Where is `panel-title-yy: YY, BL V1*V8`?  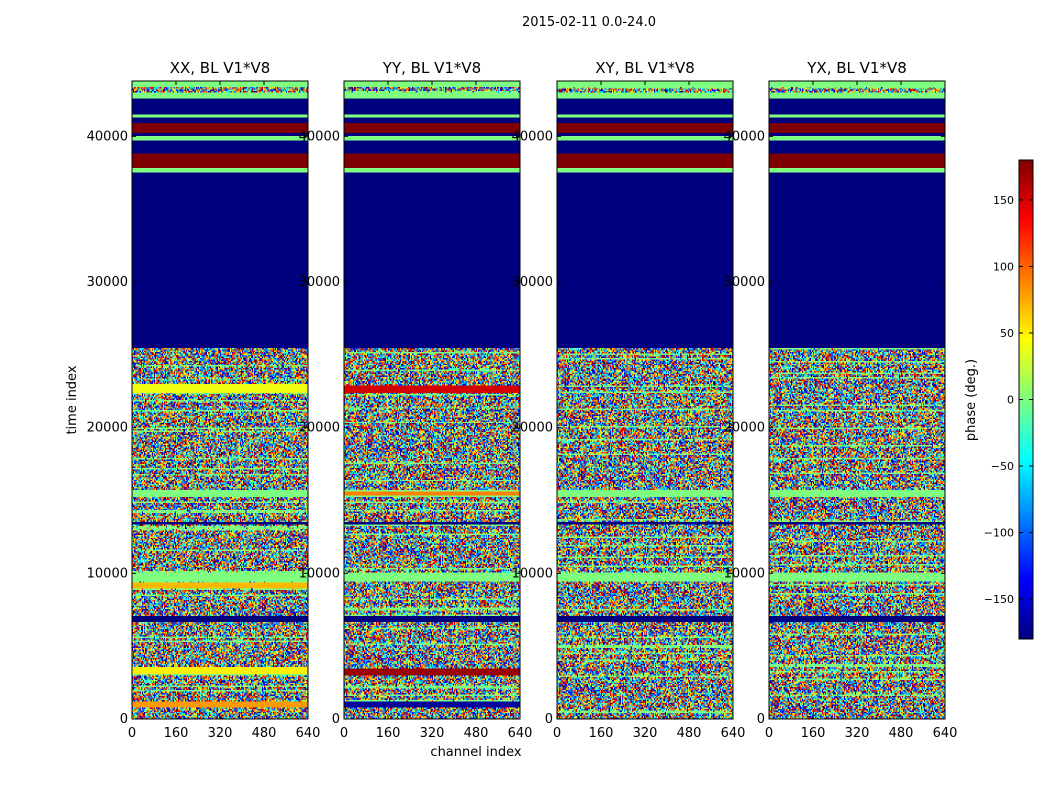
panel-title-yy: YY, BL V1*V8 is located at coordinates (431, 68).